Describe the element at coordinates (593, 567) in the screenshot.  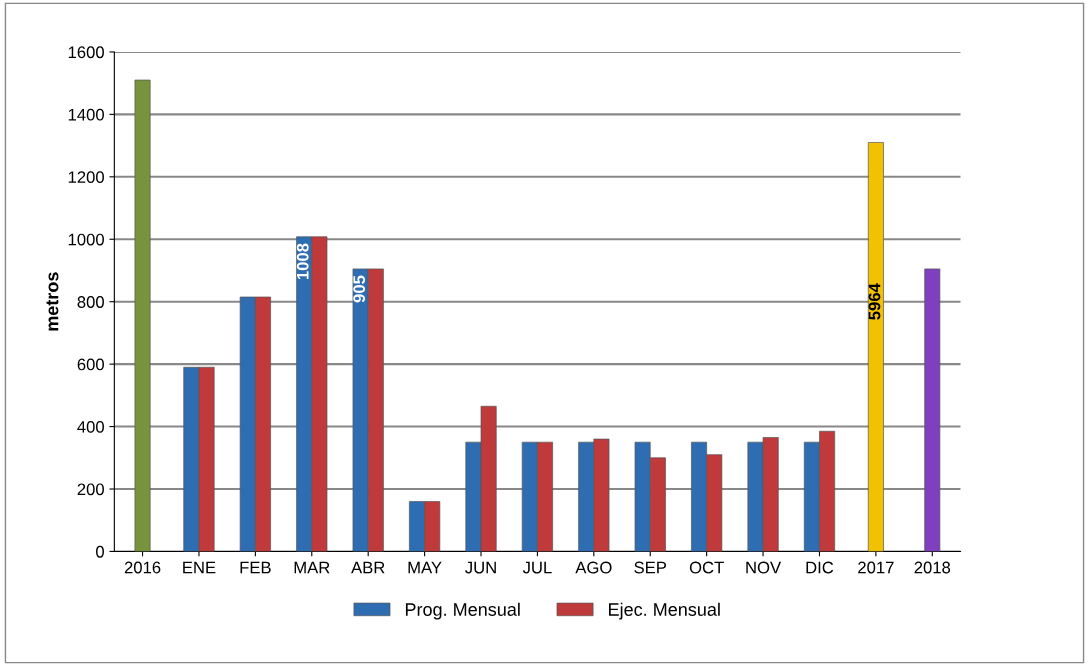
I see `x-tick-label: AGO` at that location.